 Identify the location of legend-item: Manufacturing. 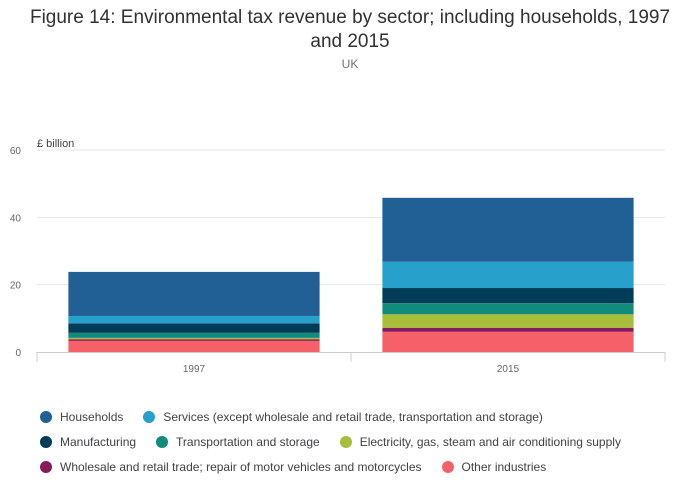
(88, 442).